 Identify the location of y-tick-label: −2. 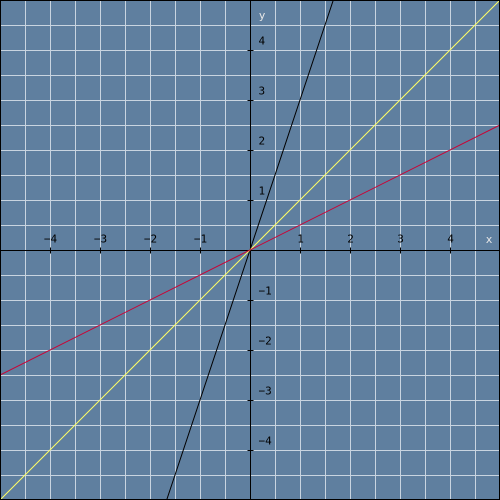
(265, 341).